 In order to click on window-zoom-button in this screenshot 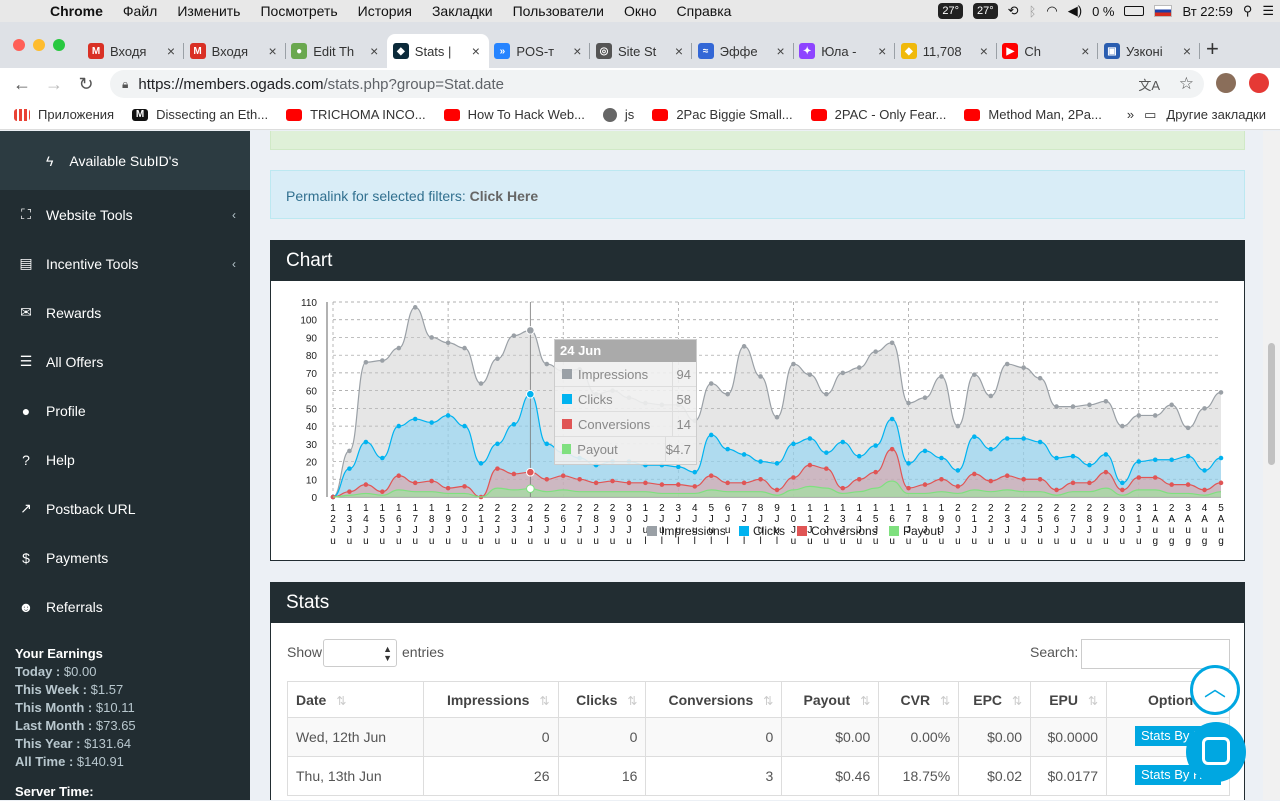, I will do `click(59, 45)`.